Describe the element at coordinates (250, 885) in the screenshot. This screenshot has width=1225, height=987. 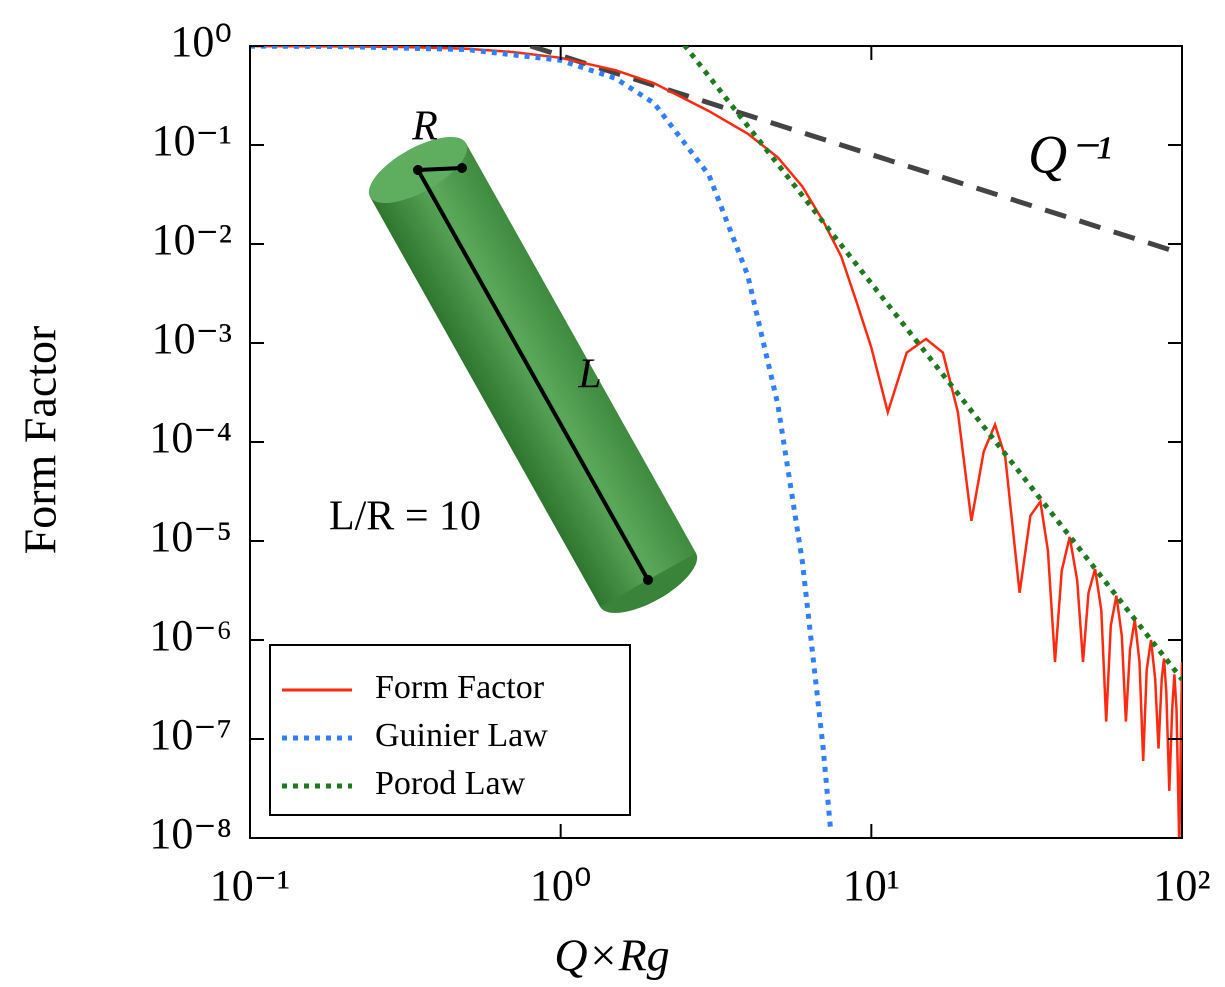
I see `x-tick-label: 10⁻¹` at that location.